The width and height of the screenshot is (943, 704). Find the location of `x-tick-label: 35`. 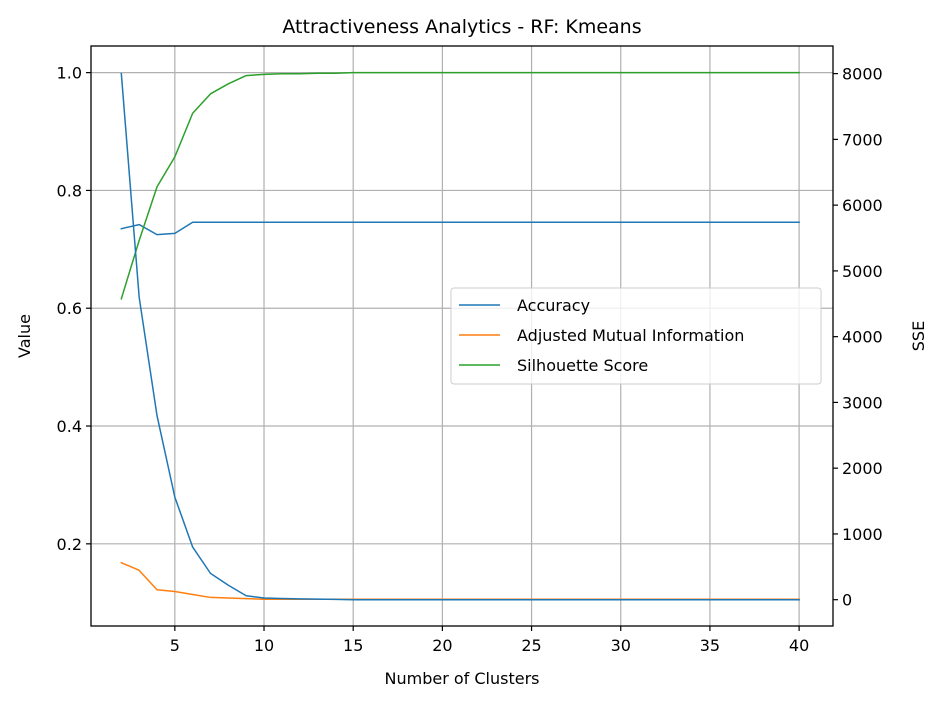

x-tick-label: 35 is located at coordinates (710, 645).